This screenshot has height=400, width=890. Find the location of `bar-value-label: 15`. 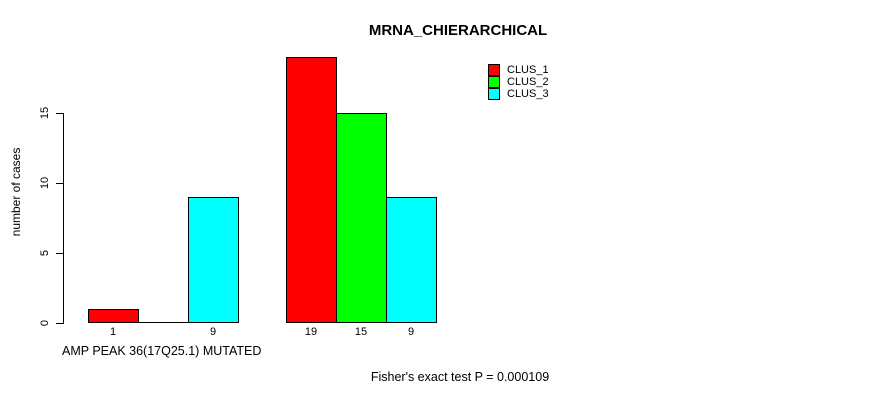

bar-value-label: 15 is located at coordinates (361, 332).